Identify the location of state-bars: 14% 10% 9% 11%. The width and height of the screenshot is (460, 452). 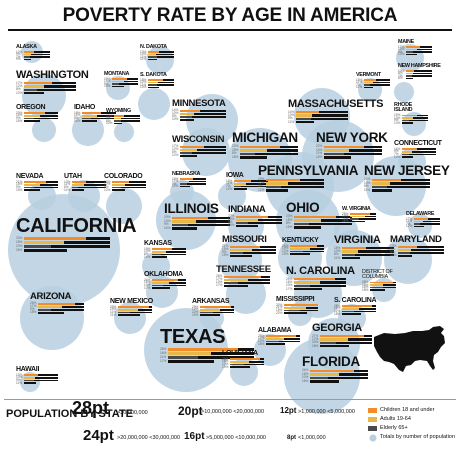
(335, 117).